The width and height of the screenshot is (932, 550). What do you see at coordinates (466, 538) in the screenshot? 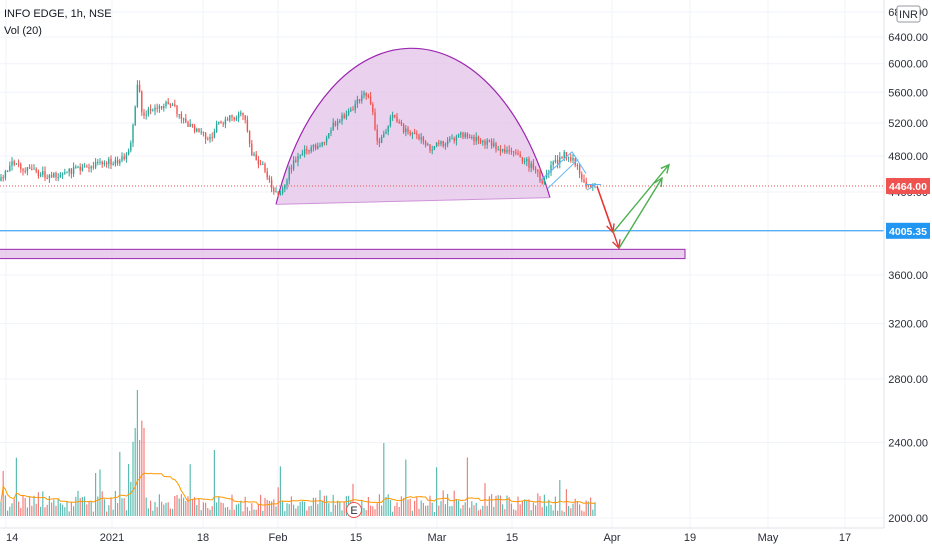
I see `time-axis: 14 2021 18 Feb 15 Mar 15 Apr 19 May 17` at bounding box center [466, 538].